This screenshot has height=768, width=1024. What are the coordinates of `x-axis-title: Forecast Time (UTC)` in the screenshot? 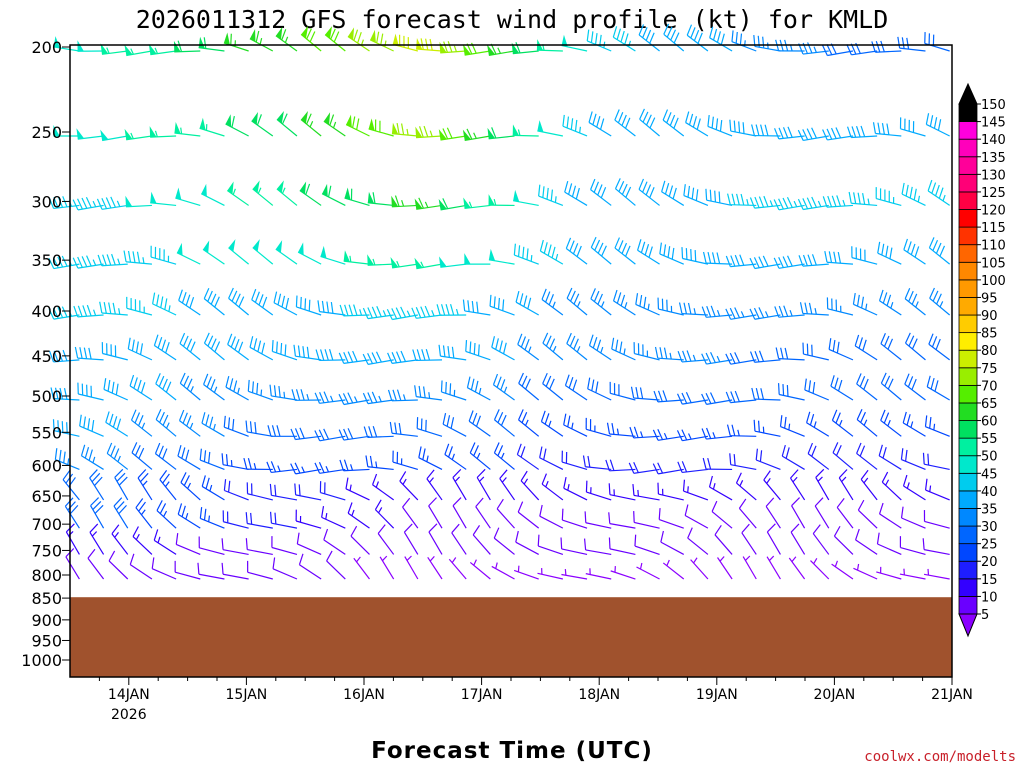 It's located at (512, 751).